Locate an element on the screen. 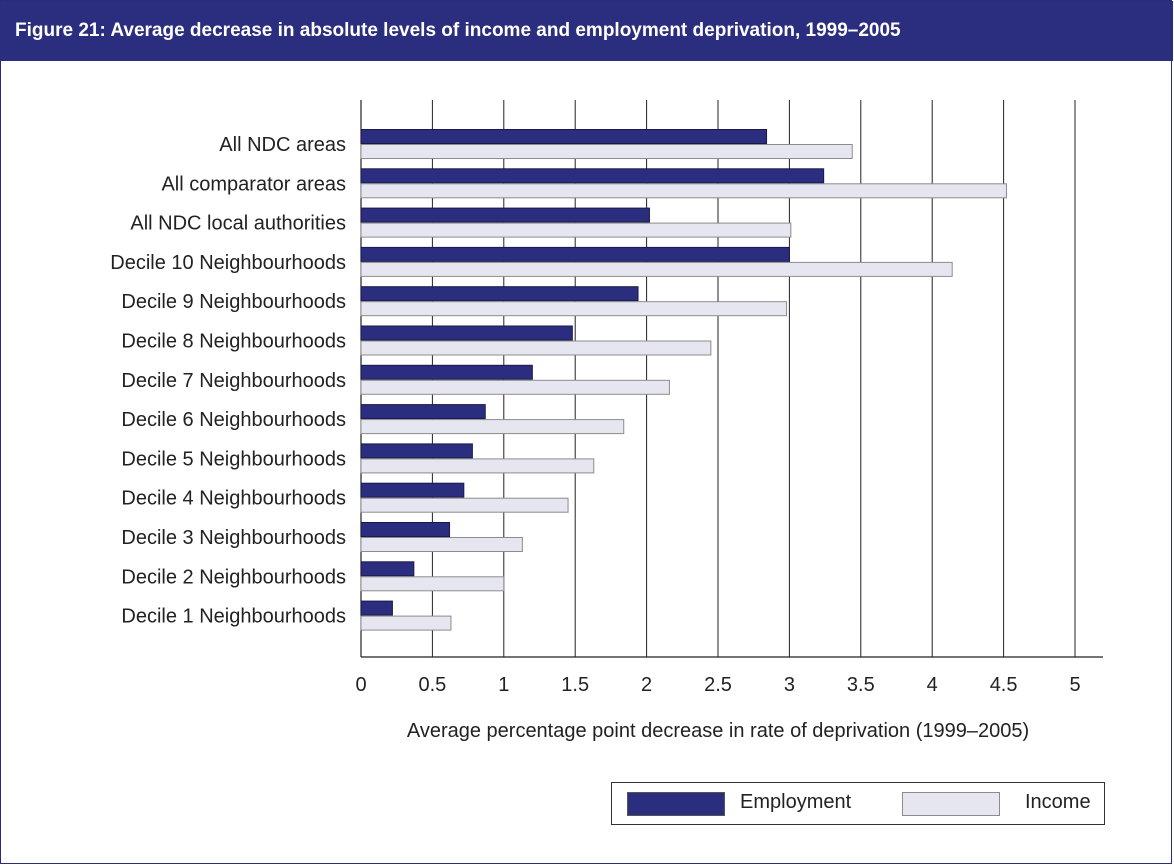 The image size is (1174, 866). chart-legend: Employment Income is located at coordinates (858, 803).